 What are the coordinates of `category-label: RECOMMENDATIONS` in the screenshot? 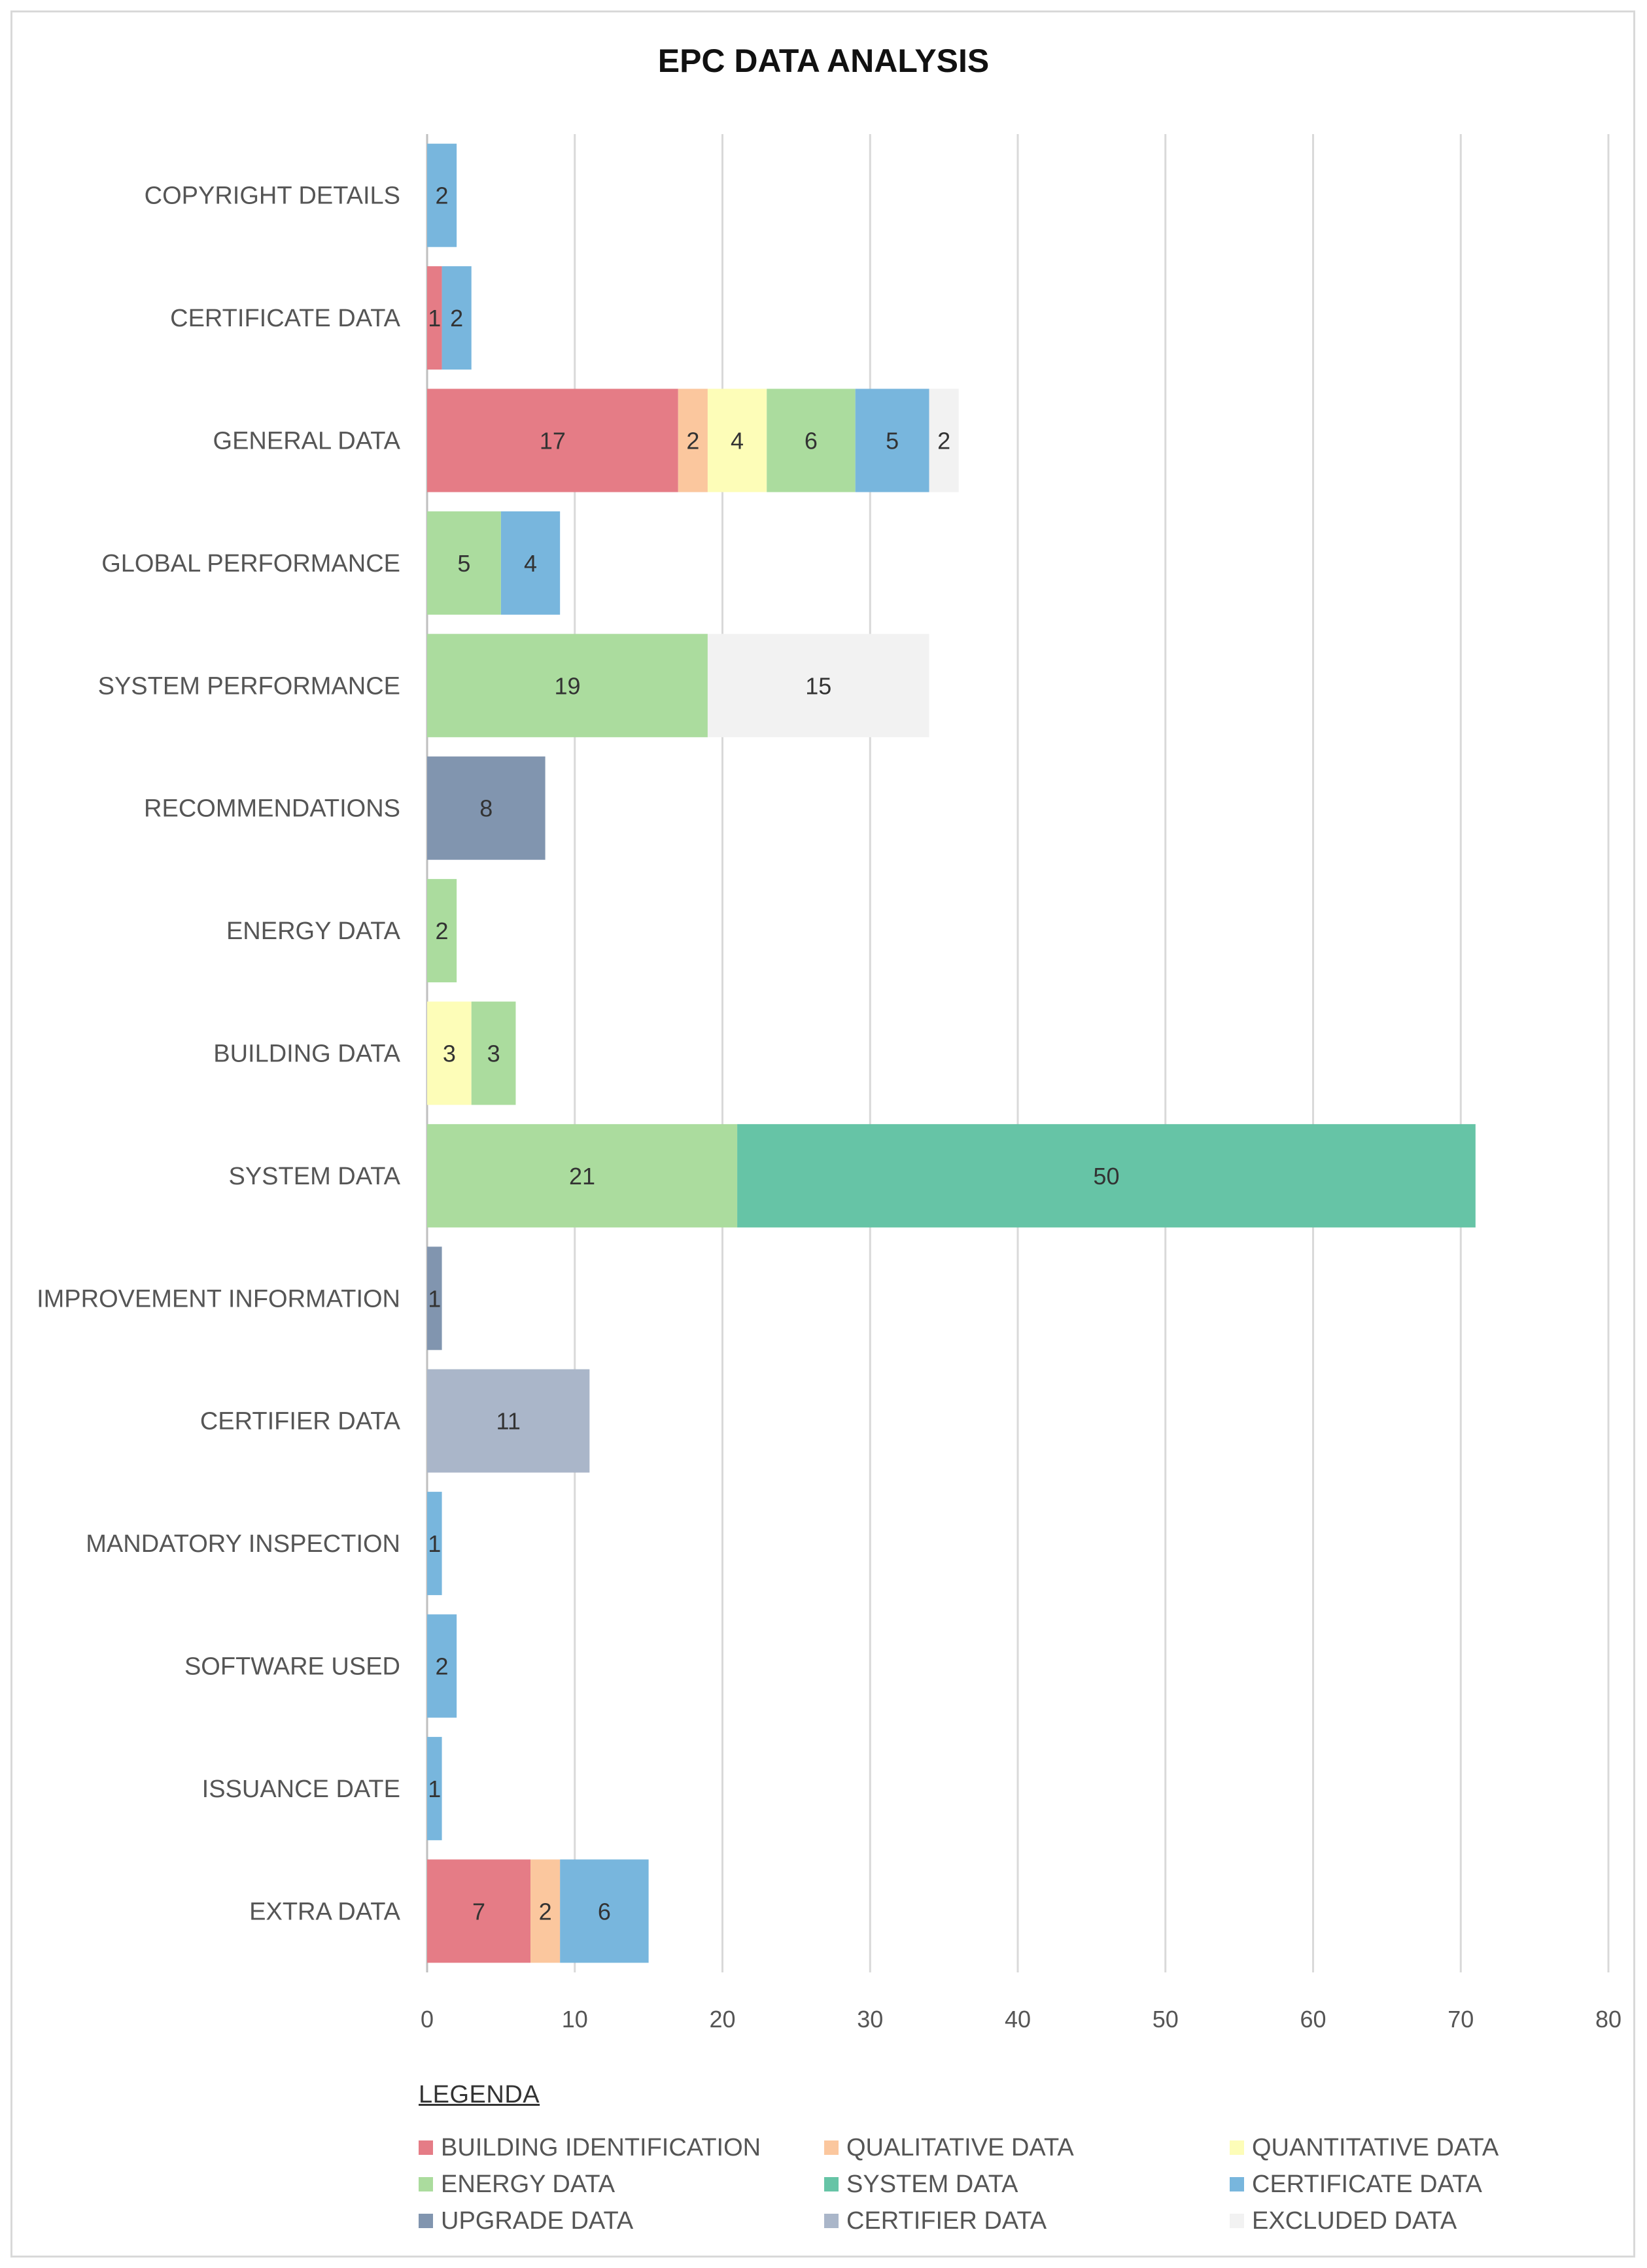 It's located at (272, 809).